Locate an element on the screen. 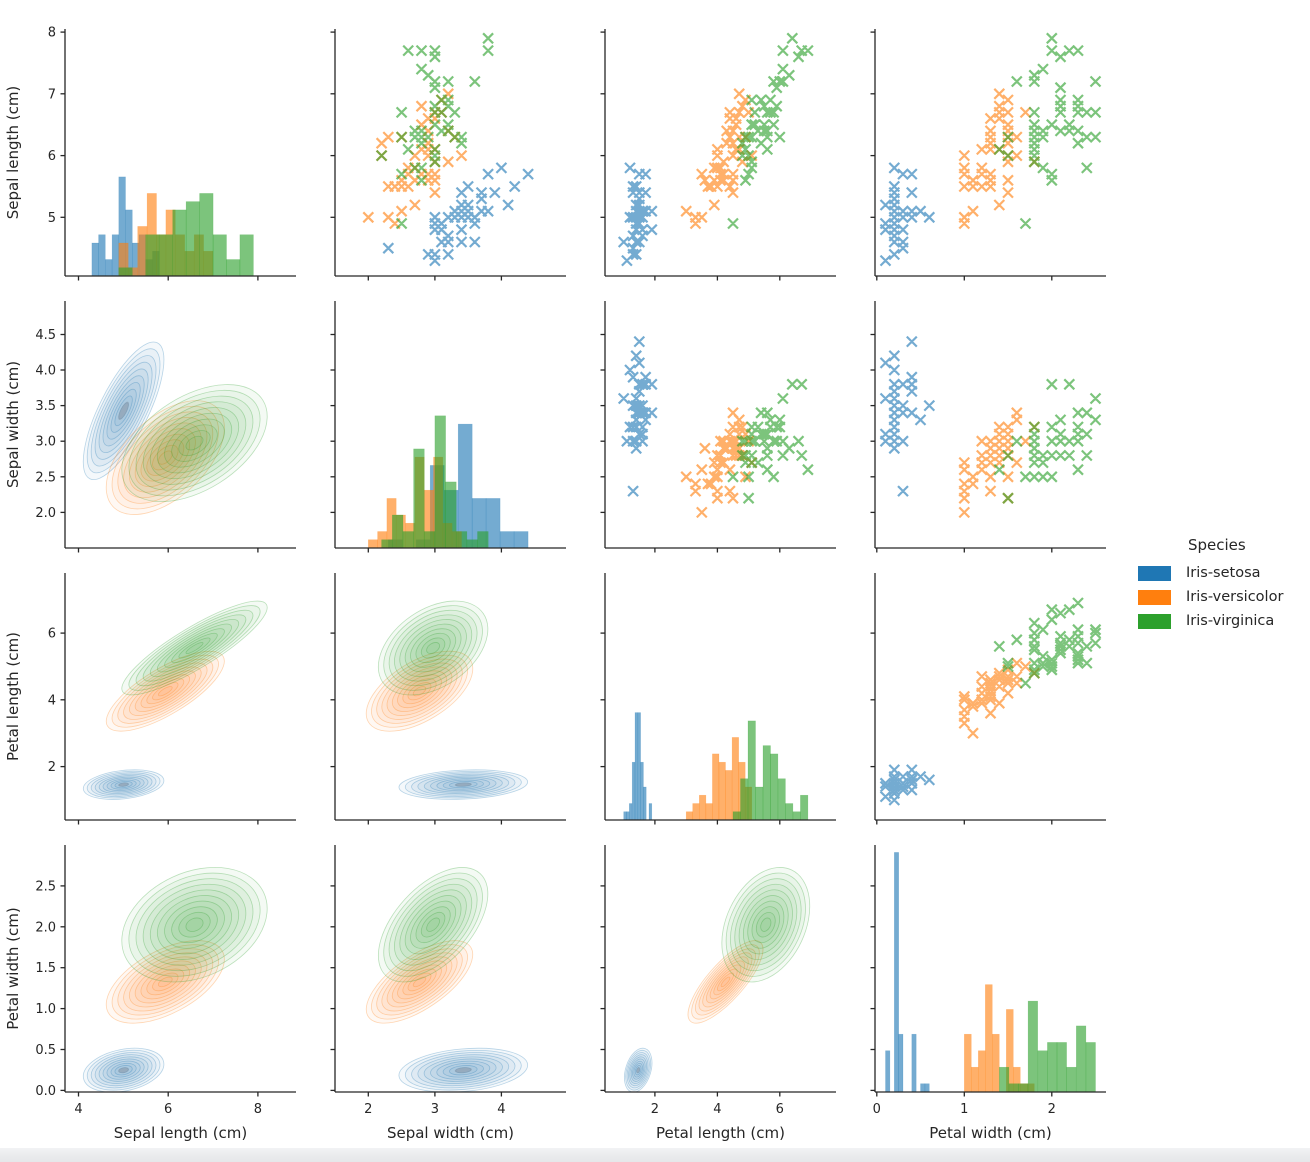  x-tick-label: 0 is located at coordinates (877, 1109).